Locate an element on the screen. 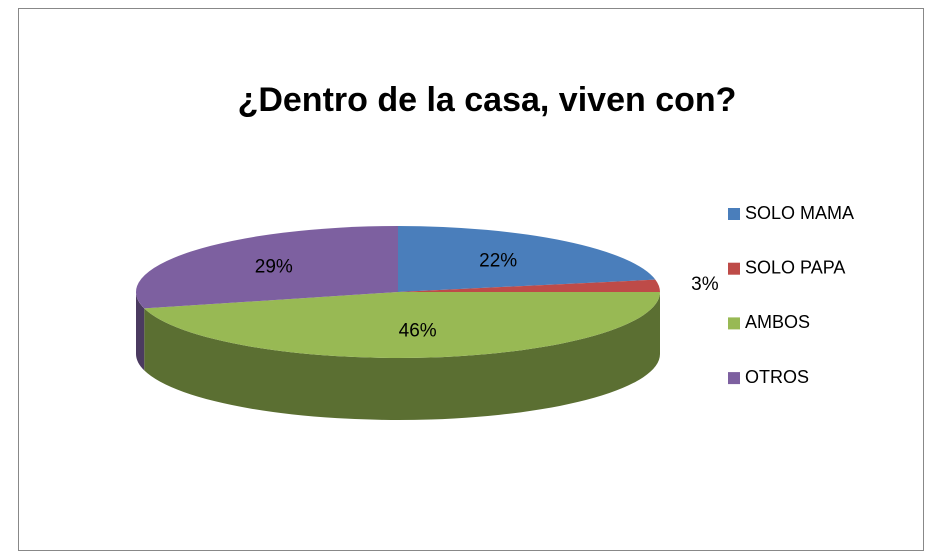  data-label: 22% is located at coordinates (498, 261).